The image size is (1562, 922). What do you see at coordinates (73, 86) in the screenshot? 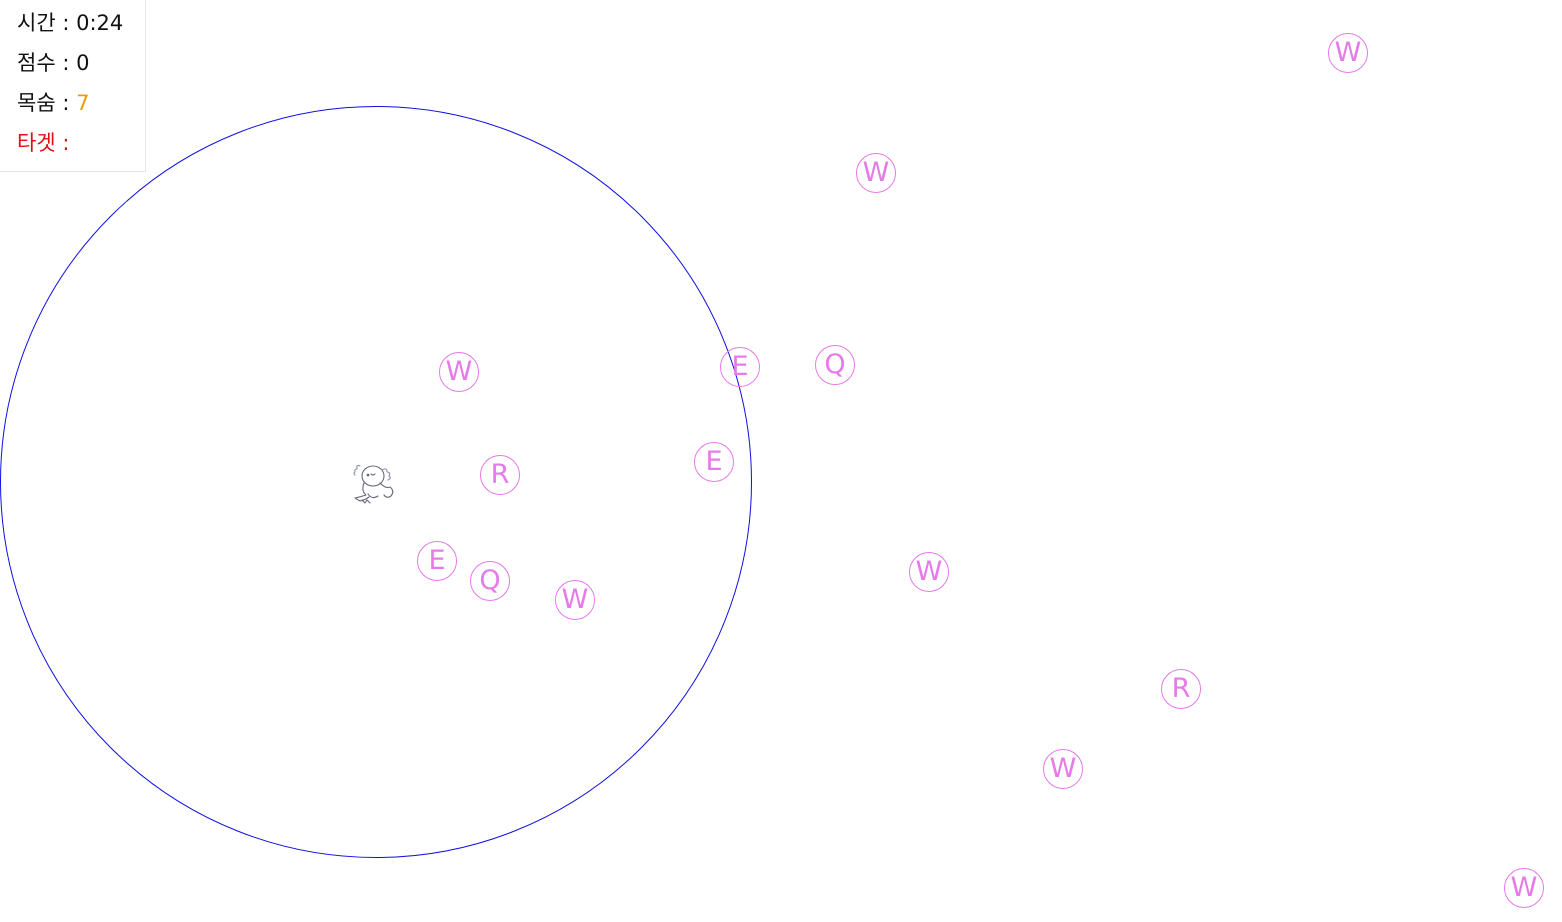
I see `hud-panel: 시간 : 0:24 점수 : 0 목숨 : 7 타겟 :` at bounding box center [73, 86].